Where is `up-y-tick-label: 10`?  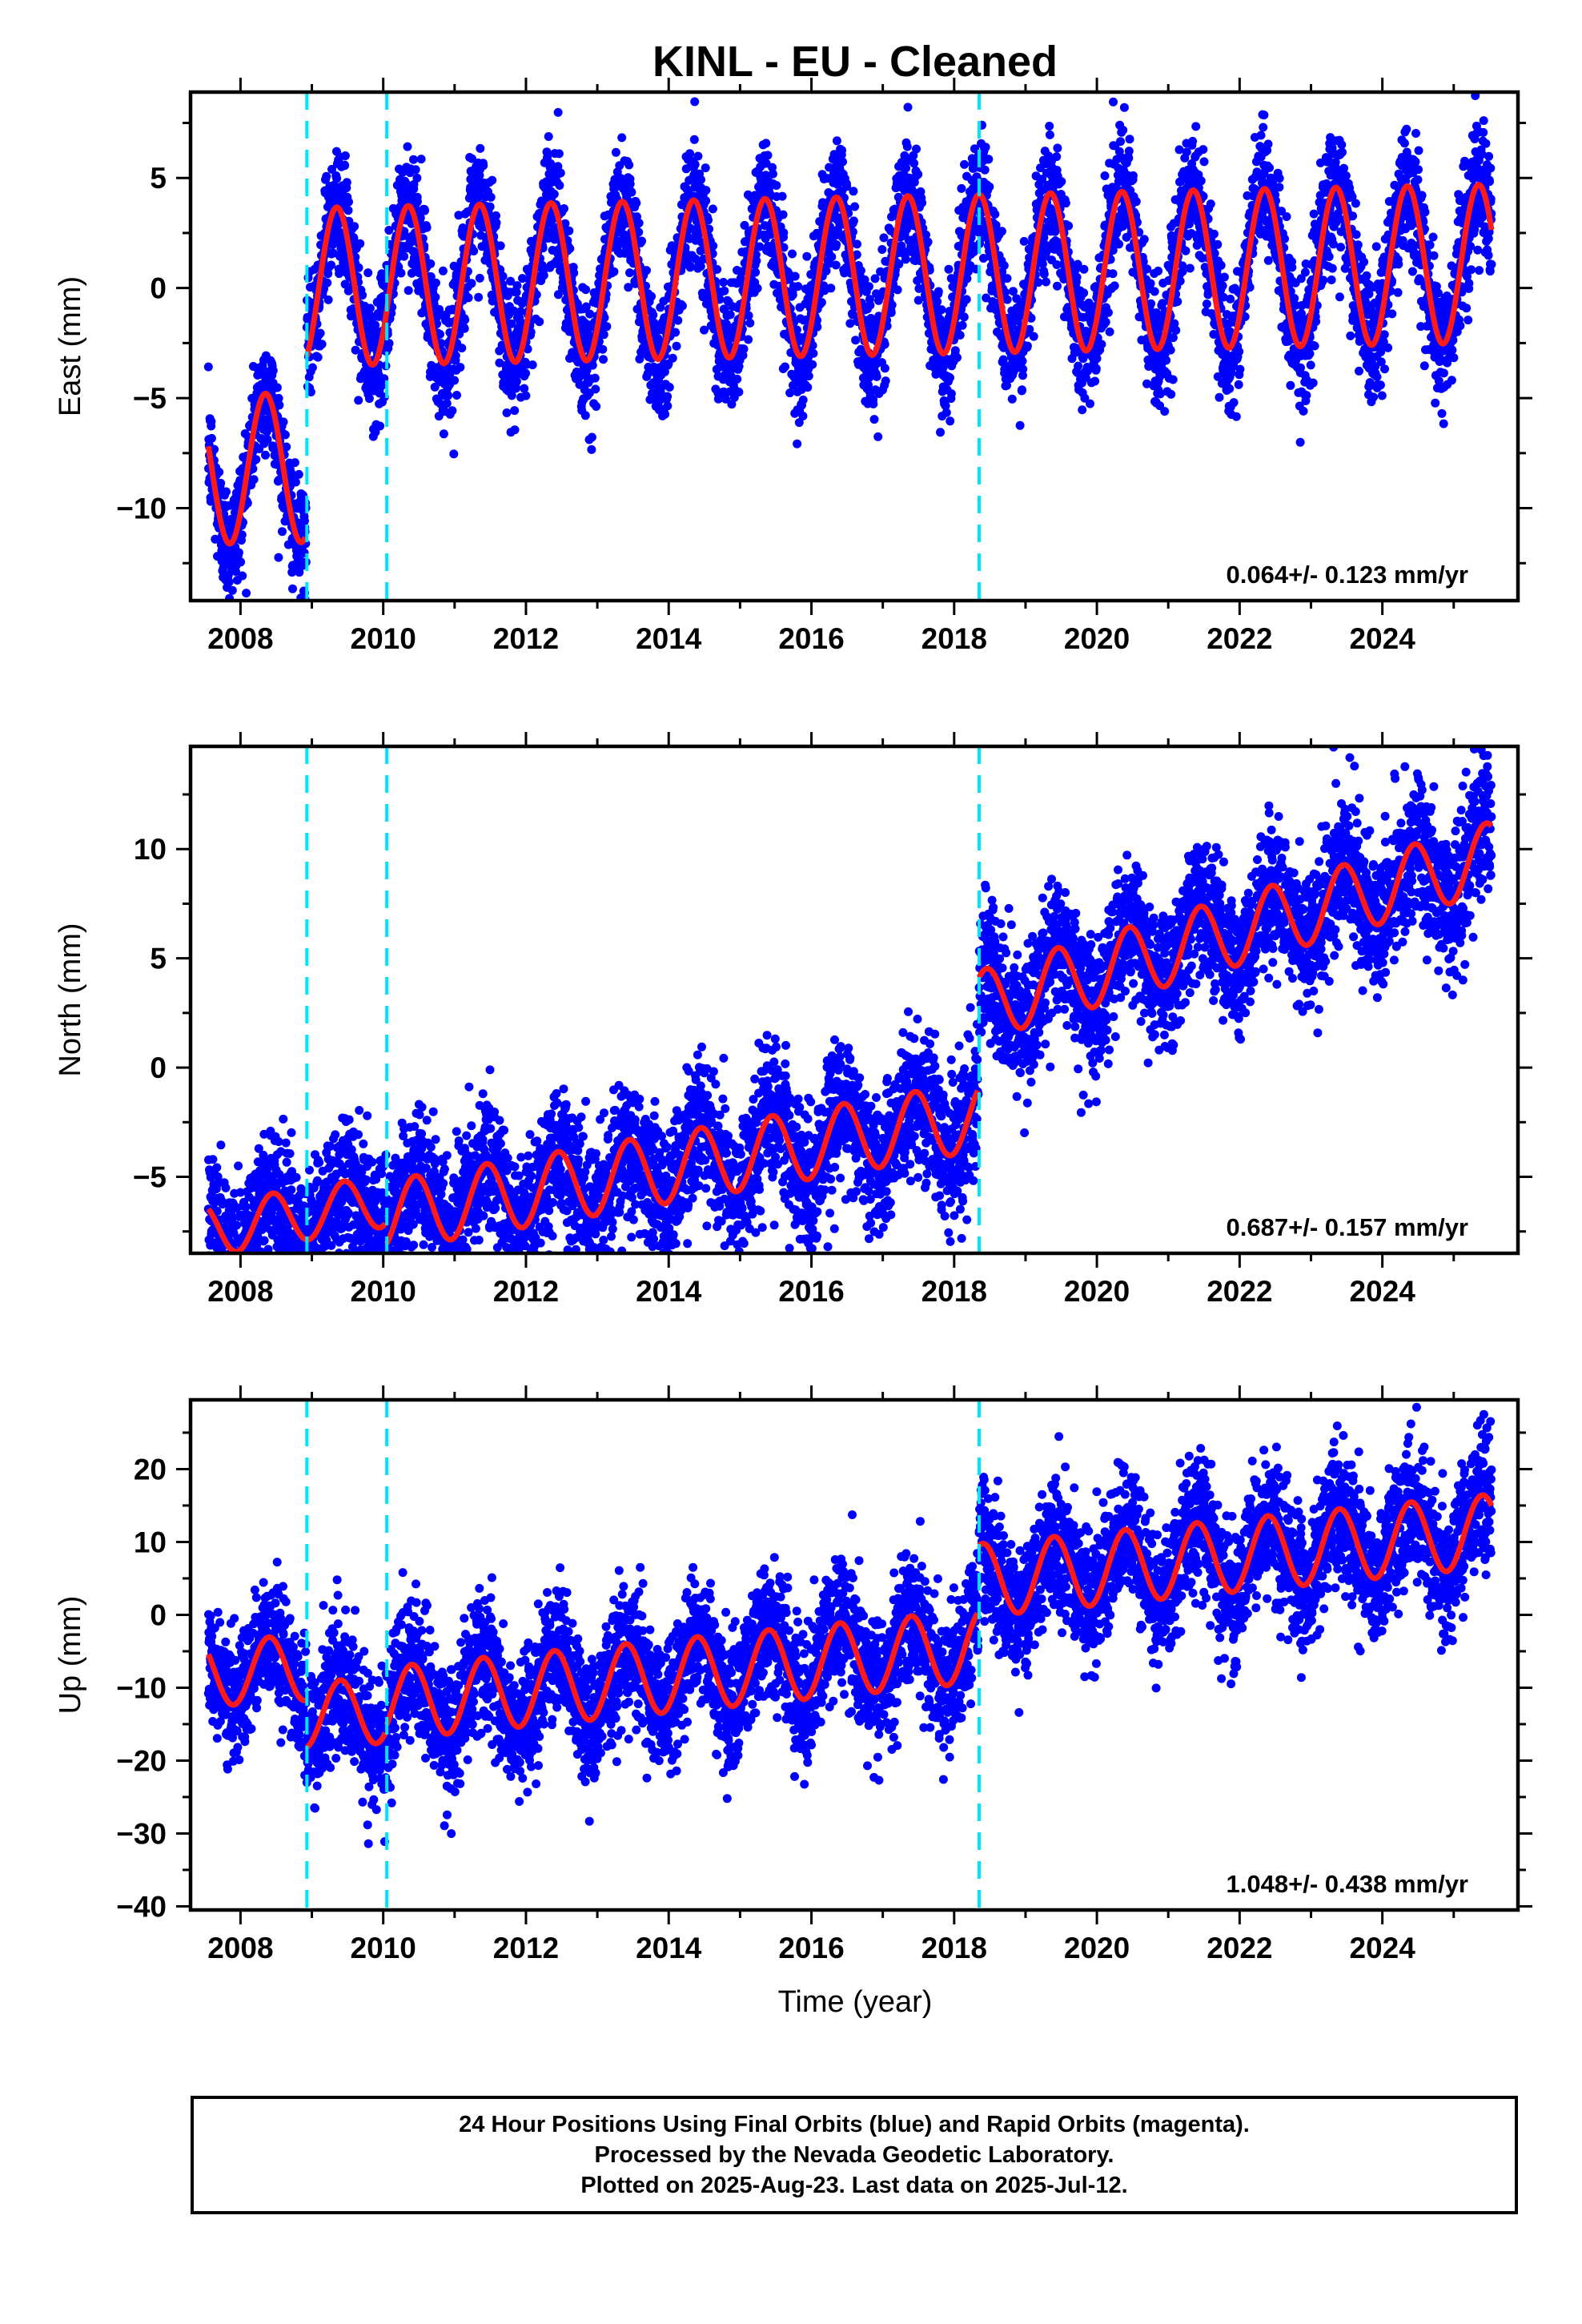 up-y-tick-label: 10 is located at coordinates (151, 1542).